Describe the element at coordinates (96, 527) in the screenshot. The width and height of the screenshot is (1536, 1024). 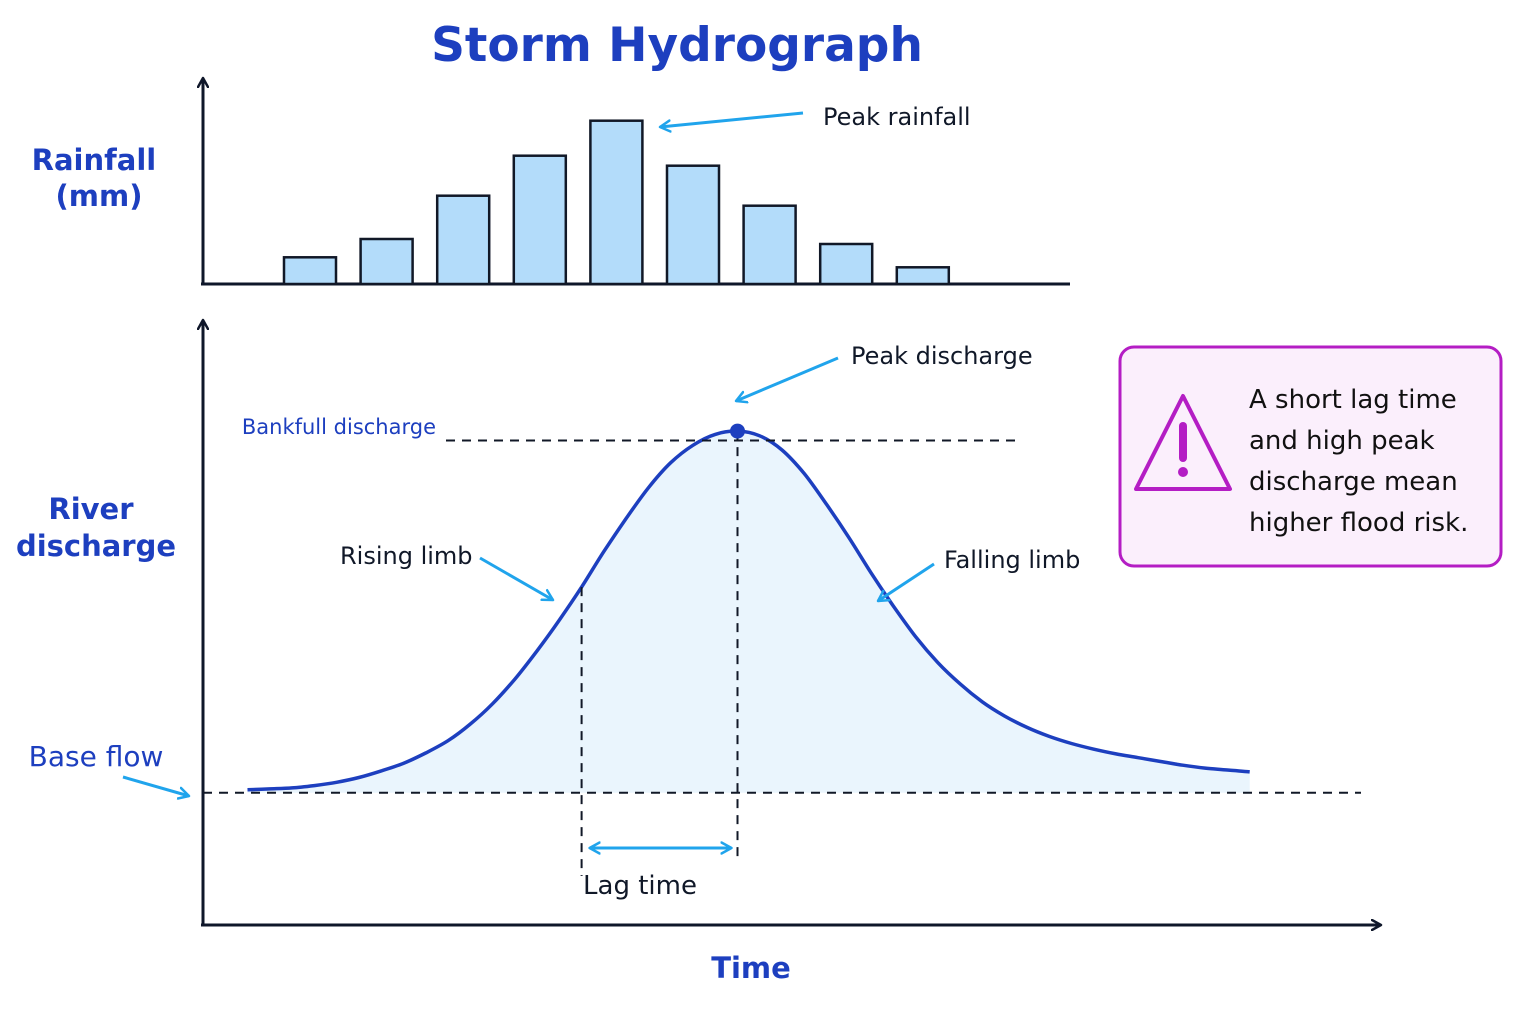
I see `discharge-axis-label: River discharge` at that location.